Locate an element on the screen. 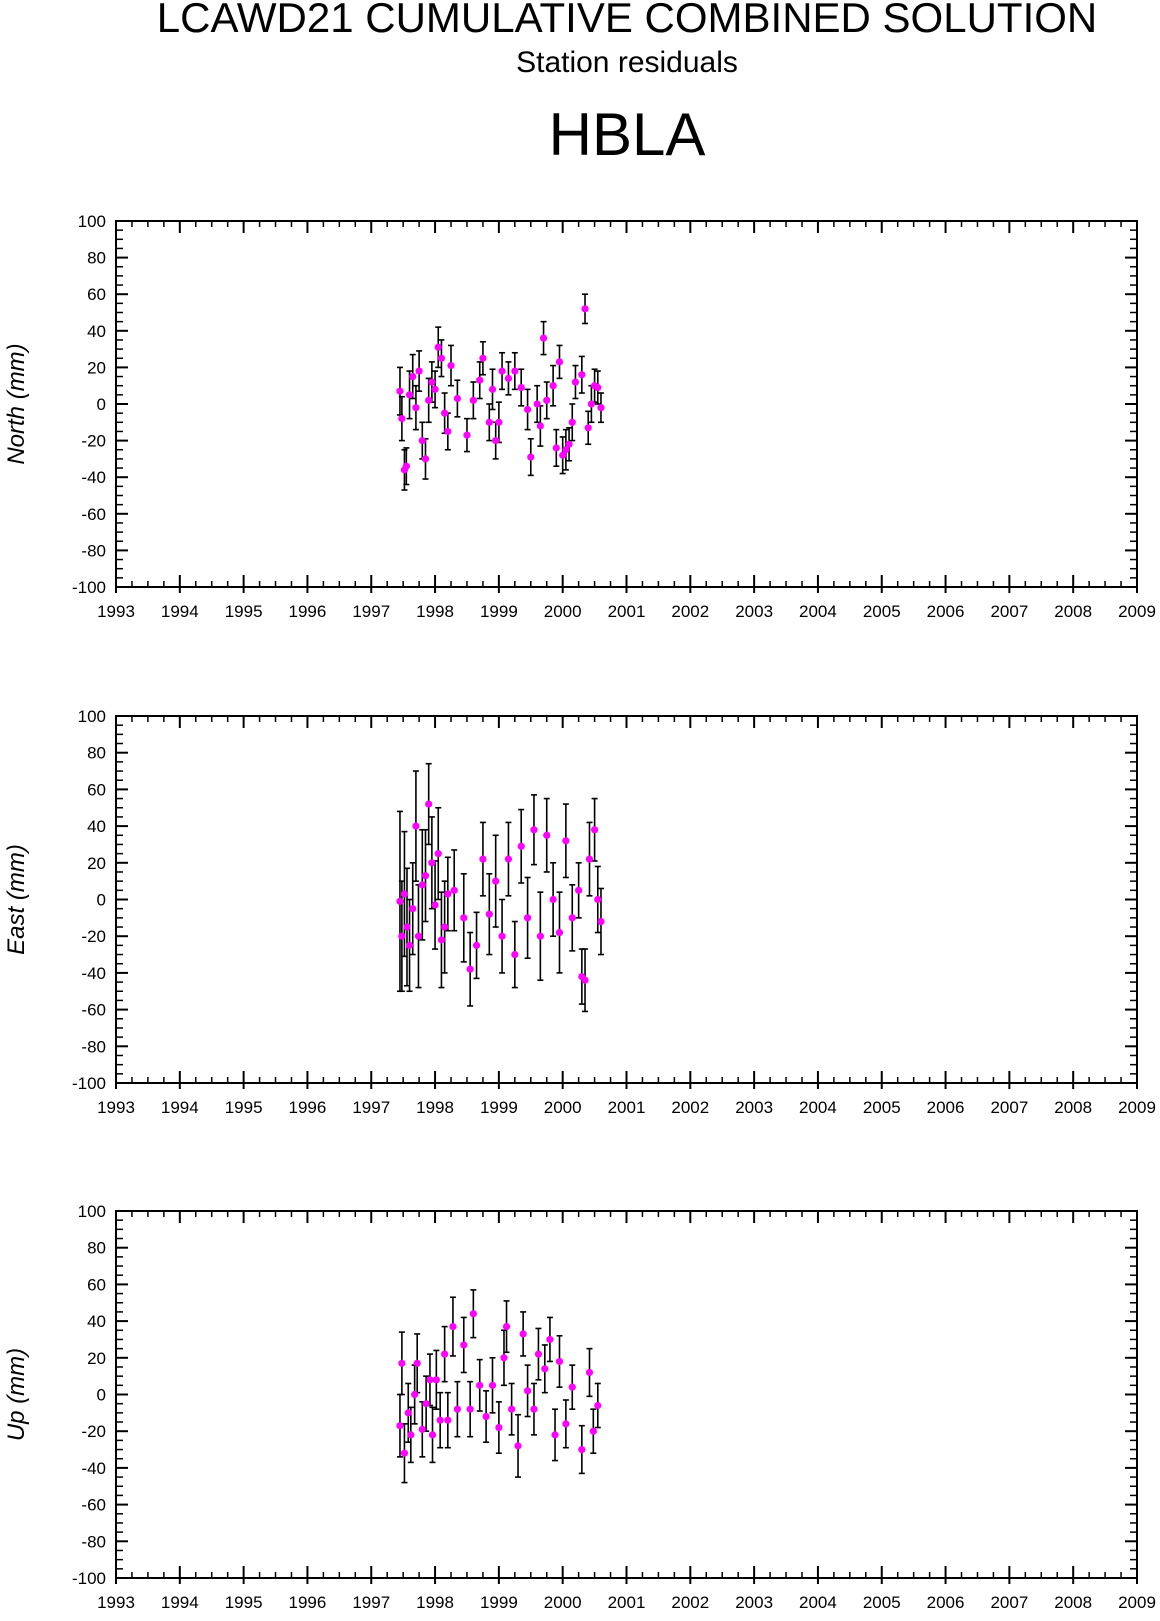 The width and height of the screenshot is (1160, 1621). y-tick-label: 20 is located at coordinates (96, 367).